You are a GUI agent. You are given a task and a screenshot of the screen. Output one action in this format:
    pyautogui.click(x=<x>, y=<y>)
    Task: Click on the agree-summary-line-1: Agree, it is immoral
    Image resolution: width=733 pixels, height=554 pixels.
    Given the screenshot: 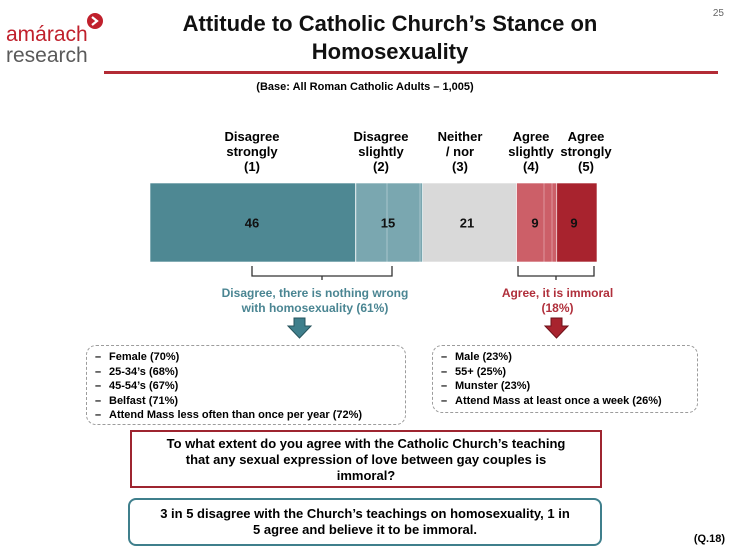 What is the action you would take?
    pyautogui.click(x=557, y=293)
    